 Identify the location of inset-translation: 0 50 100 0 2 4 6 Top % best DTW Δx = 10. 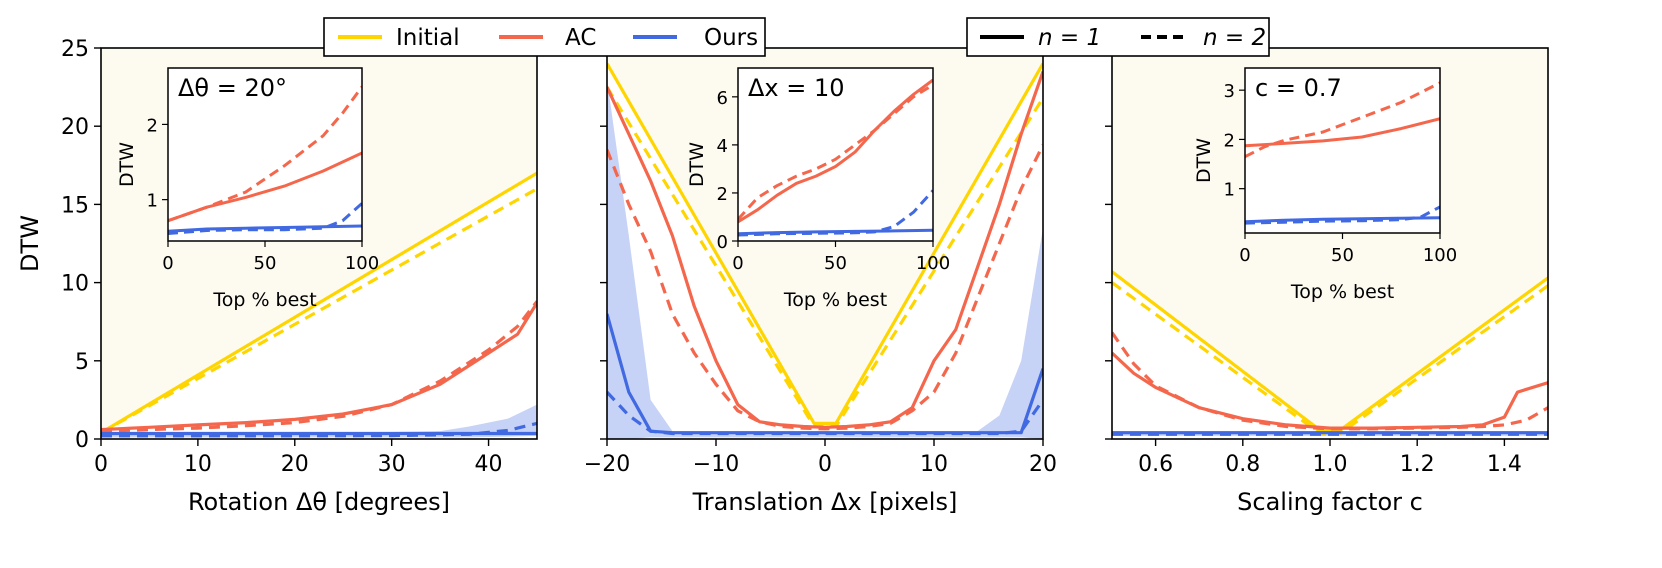
(818, 189).